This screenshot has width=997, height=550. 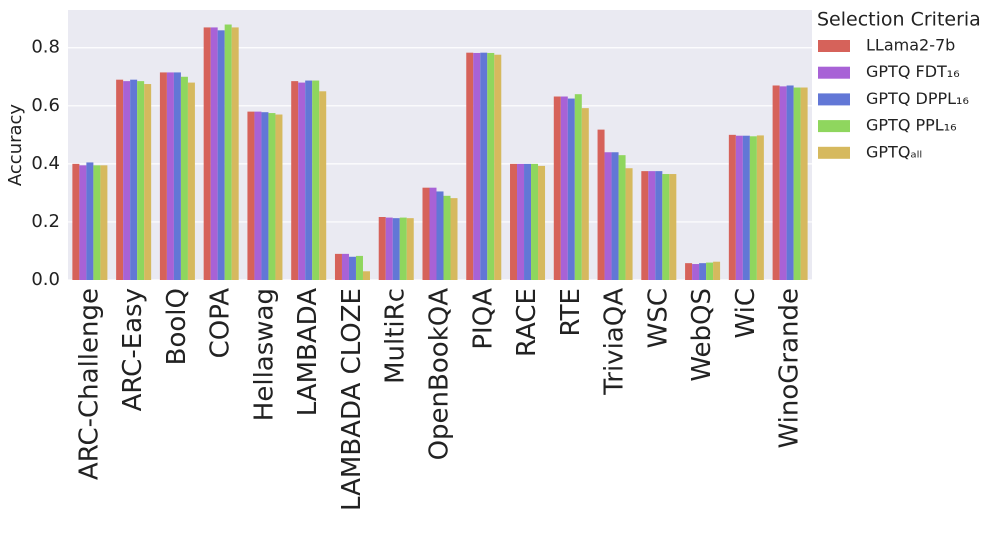 What do you see at coordinates (746, 313) in the screenshot?
I see `x-tick-label: WiC` at bounding box center [746, 313].